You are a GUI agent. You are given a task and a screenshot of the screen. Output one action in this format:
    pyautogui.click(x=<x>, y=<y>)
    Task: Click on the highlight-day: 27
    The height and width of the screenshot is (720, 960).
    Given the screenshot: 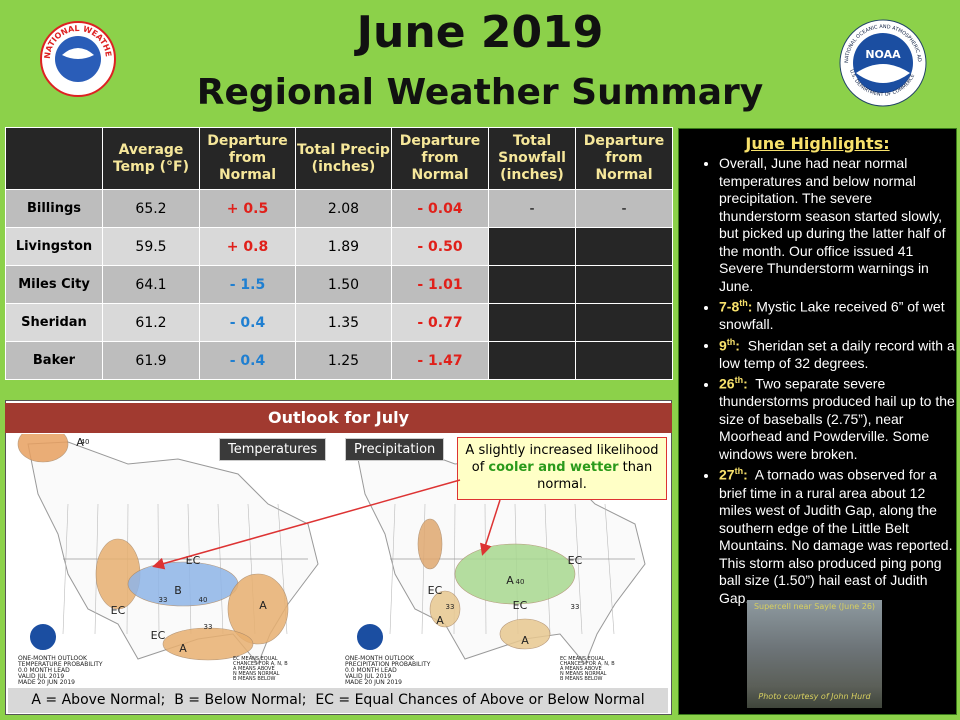 What is the action you would take?
    pyautogui.click(x=727, y=475)
    